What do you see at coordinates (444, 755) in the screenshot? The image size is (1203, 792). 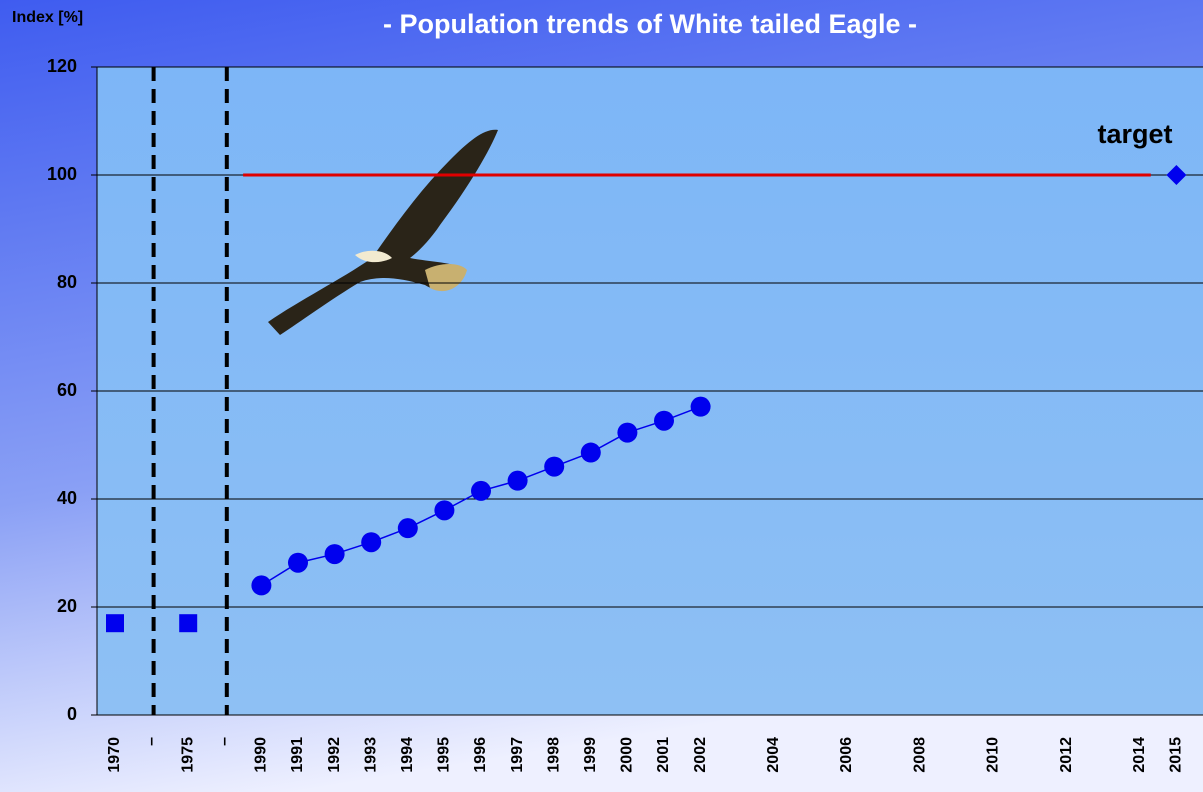 I see `x-tick-label: 1995` at bounding box center [444, 755].